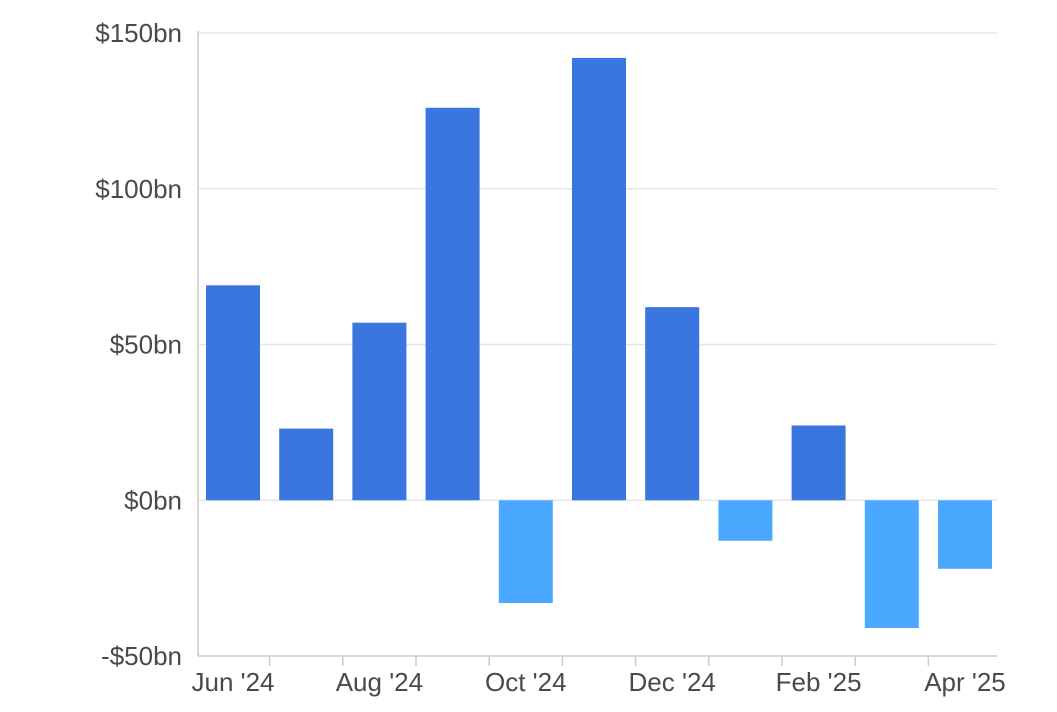 The width and height of the screenshot is (1057, 712). What do you see at coordinates (965, 682) in the screenshot?
I see `x-tick-label: Apr '25` at bounding box center [965, 682].